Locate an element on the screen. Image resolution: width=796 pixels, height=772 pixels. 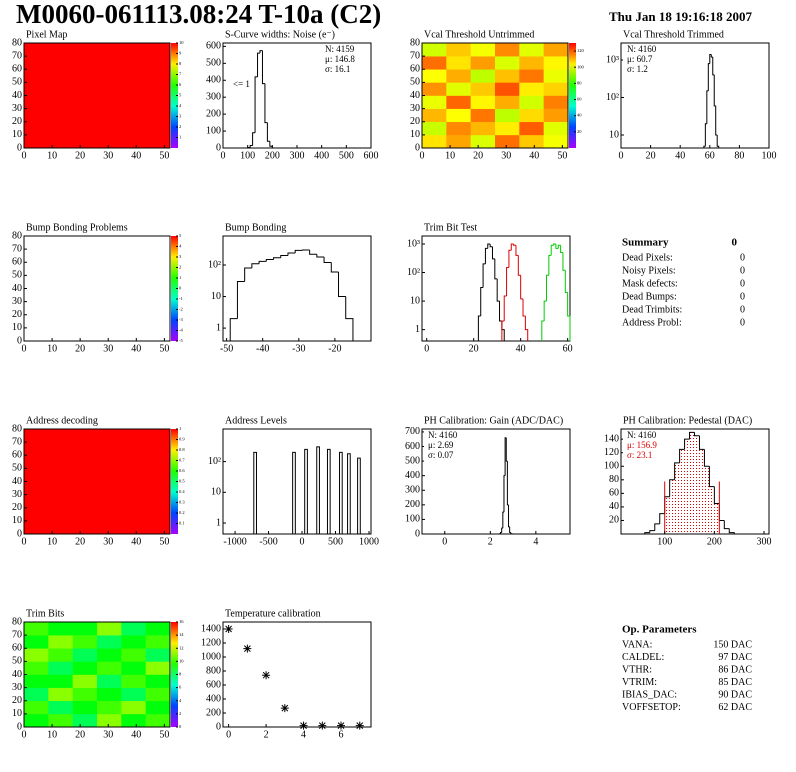
color-bar-label: 0.5 is located at coordinates (182, 481).